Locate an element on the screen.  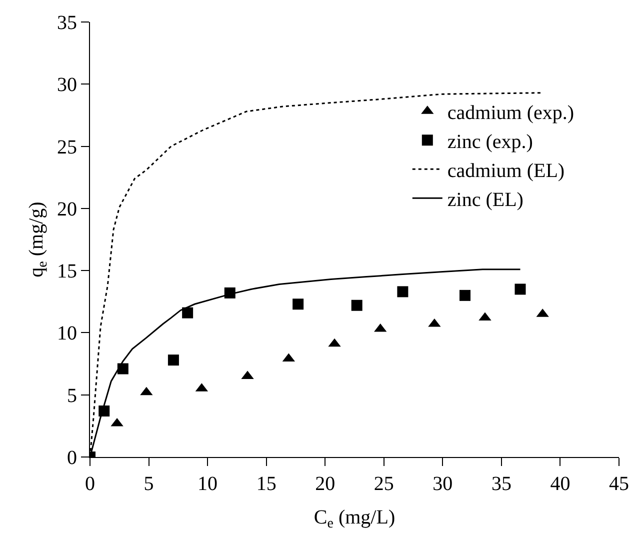
y-tick-label: 30 is located at coordinates (67, 85).